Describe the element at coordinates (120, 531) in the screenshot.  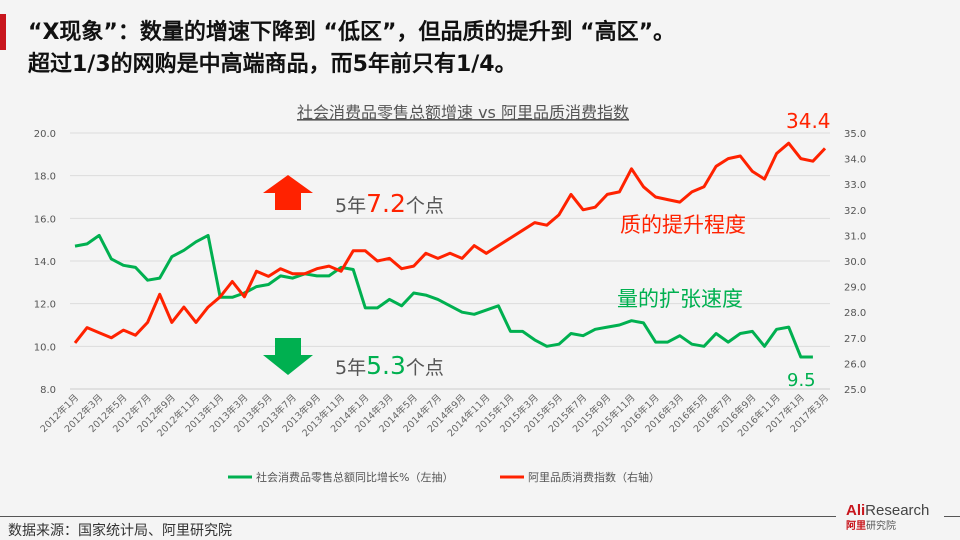
I see `source-note: 数据来源：国家统计局、阿里研究院` at that location.